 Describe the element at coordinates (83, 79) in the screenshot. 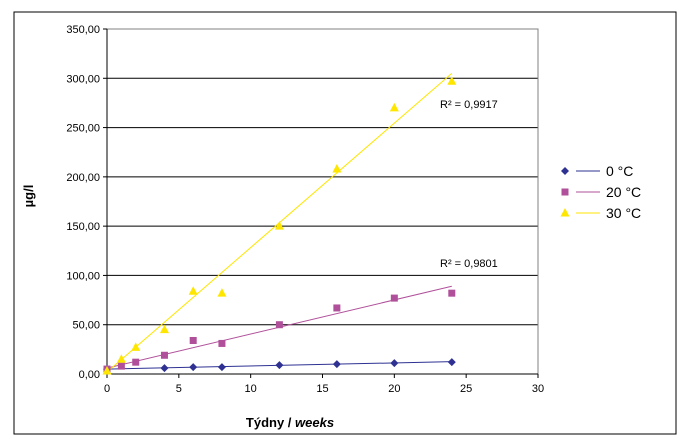

I see `y-tick-label: 300,00` at that location.